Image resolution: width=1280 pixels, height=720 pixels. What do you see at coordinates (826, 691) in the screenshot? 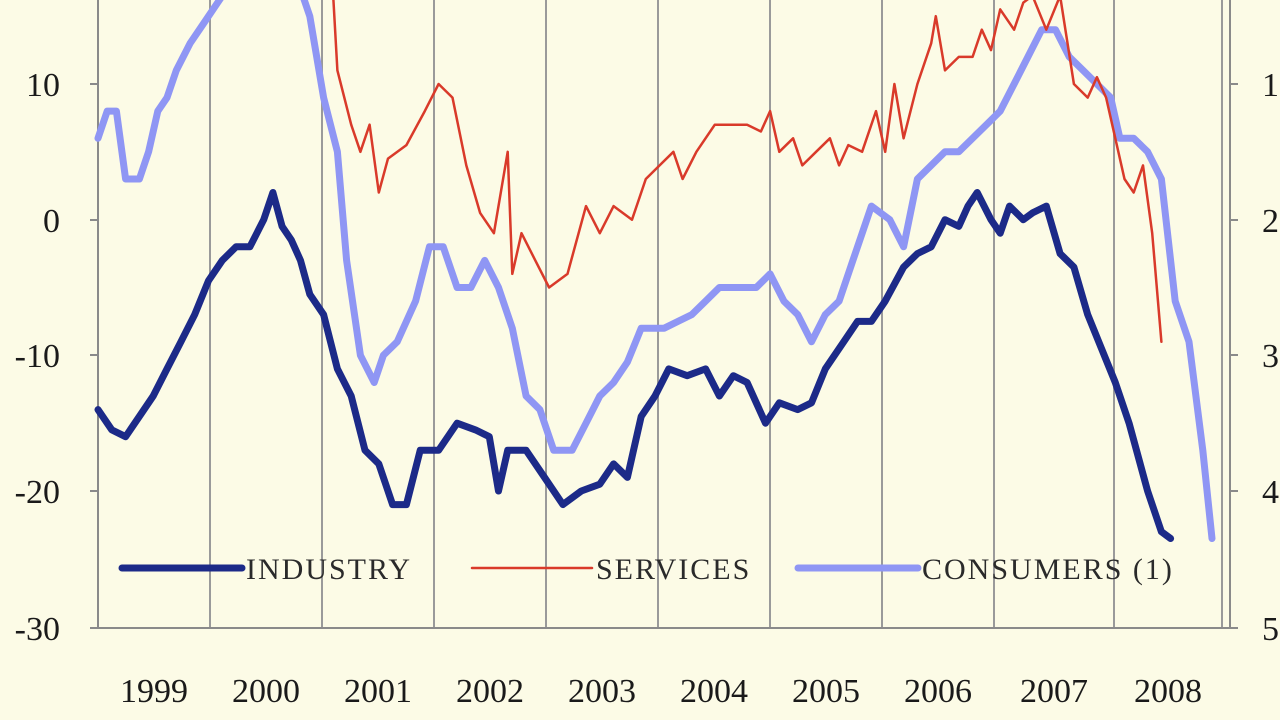
I see `x-tick-label: 2005` at bounding box center [826, 691].